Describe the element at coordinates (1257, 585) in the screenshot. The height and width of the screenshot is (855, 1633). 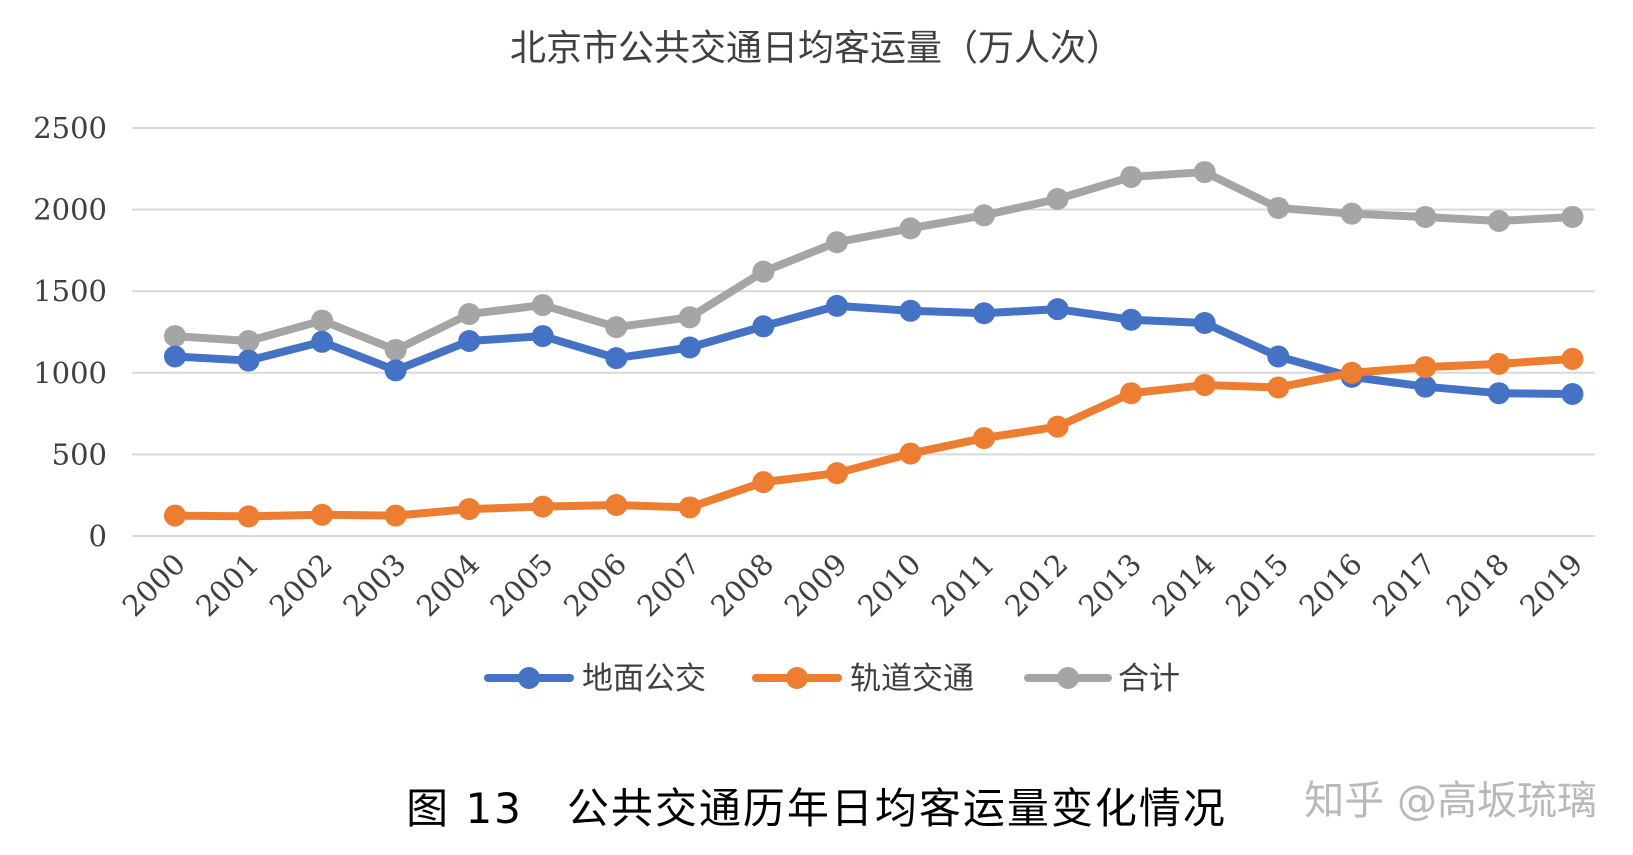
I see `x-tick-label: 2015` at that location.